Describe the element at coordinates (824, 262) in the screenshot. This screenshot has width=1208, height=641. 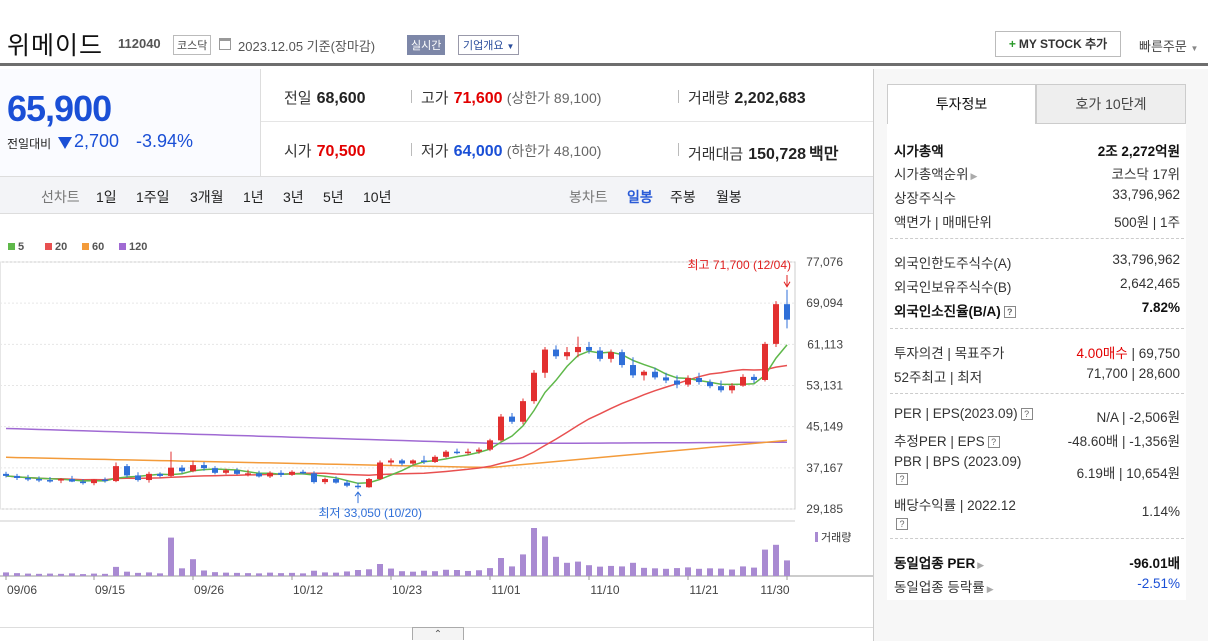
I see `y-tick-label: 77,076` at that location.